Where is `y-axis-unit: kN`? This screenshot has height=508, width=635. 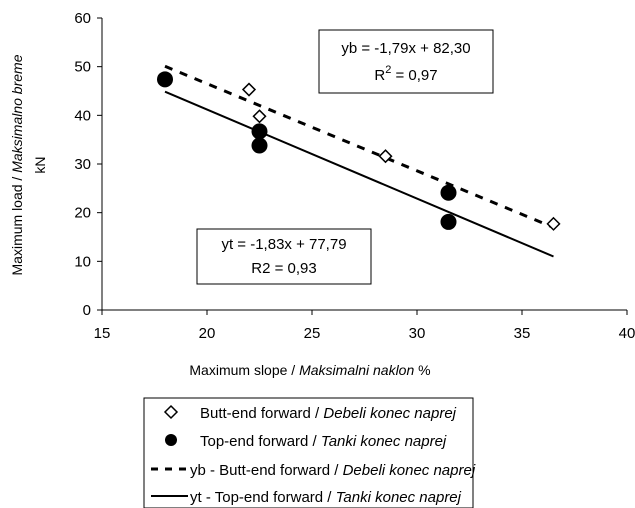 y-axis-unit: kN is located at coordinates (40, 164).